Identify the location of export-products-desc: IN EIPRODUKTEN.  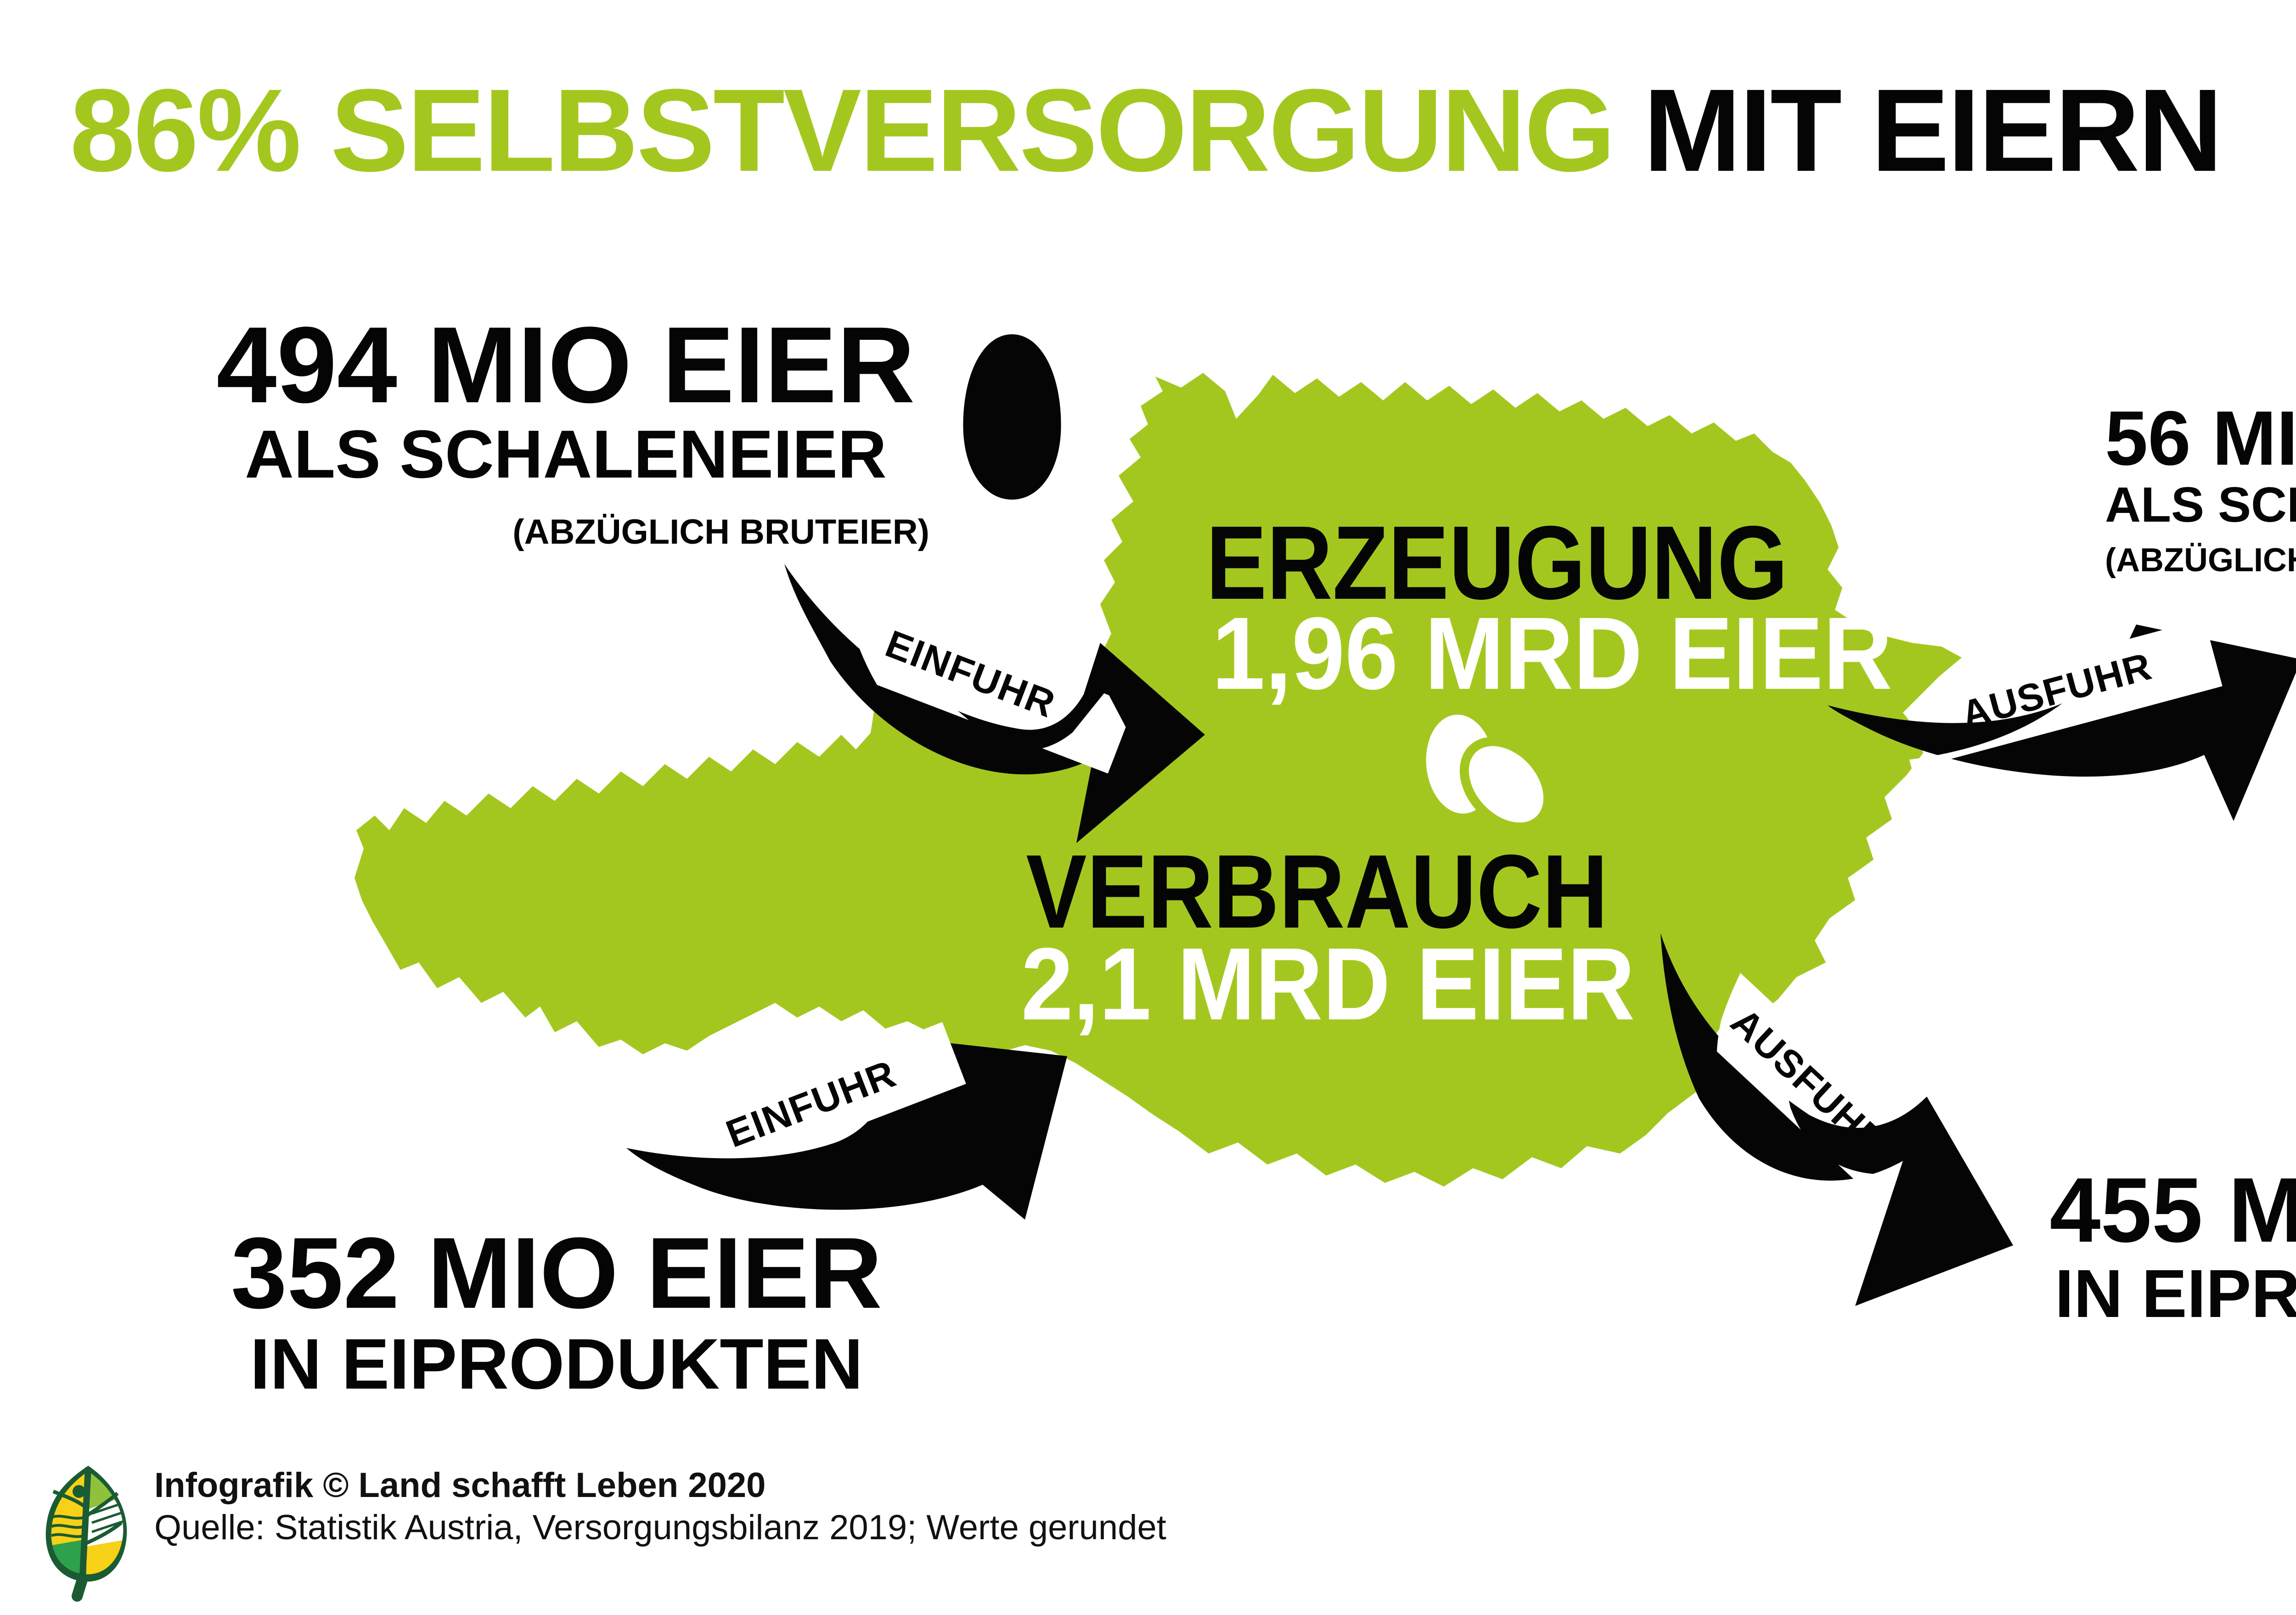
(2175, 1294).